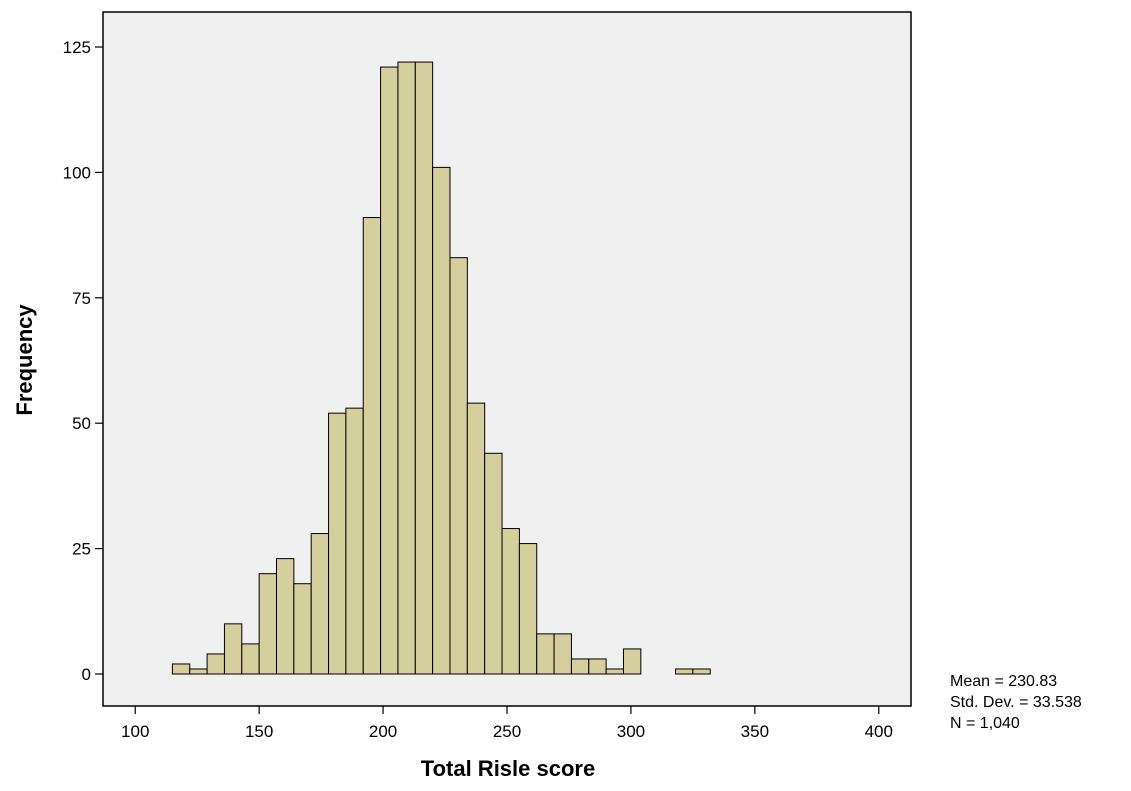 The width and height of the screenshot is (1131, 791). What do you see at coordinates (383, 731) in the screenshot?
I see `x-tick-label: 200` at bounding box center [383, 731].